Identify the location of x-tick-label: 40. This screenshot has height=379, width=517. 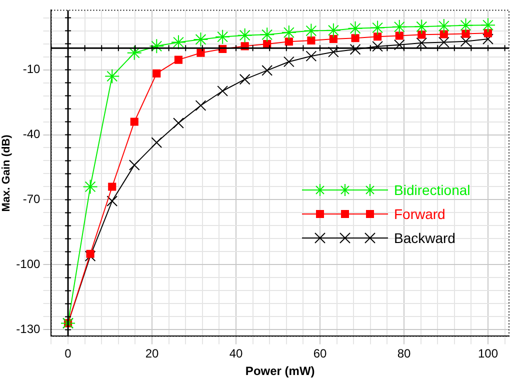
(236, 353).